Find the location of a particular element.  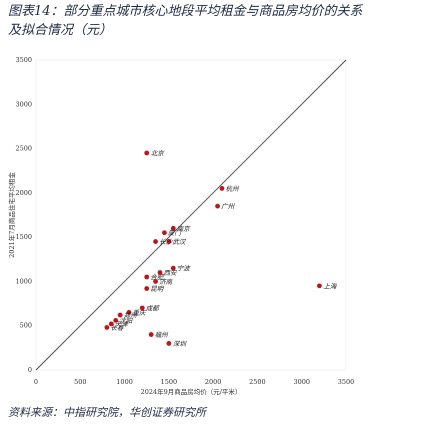

y-tick-label: 2000 is located at coordinates (23, 193).